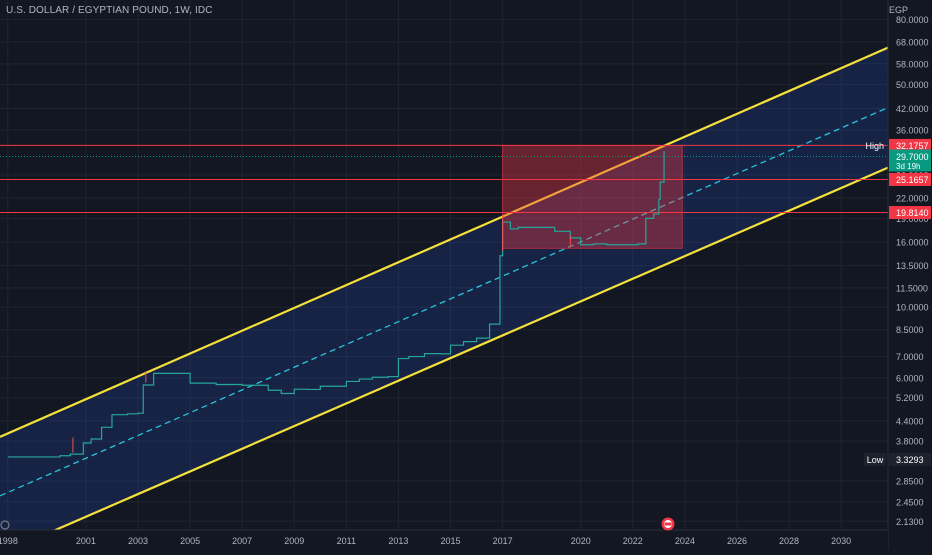 The height and width of the screenshot is (555, 932). Describe the element at coordinates (138, 541) in the screenshot. I see `time-tick-label: 2003` at that location.